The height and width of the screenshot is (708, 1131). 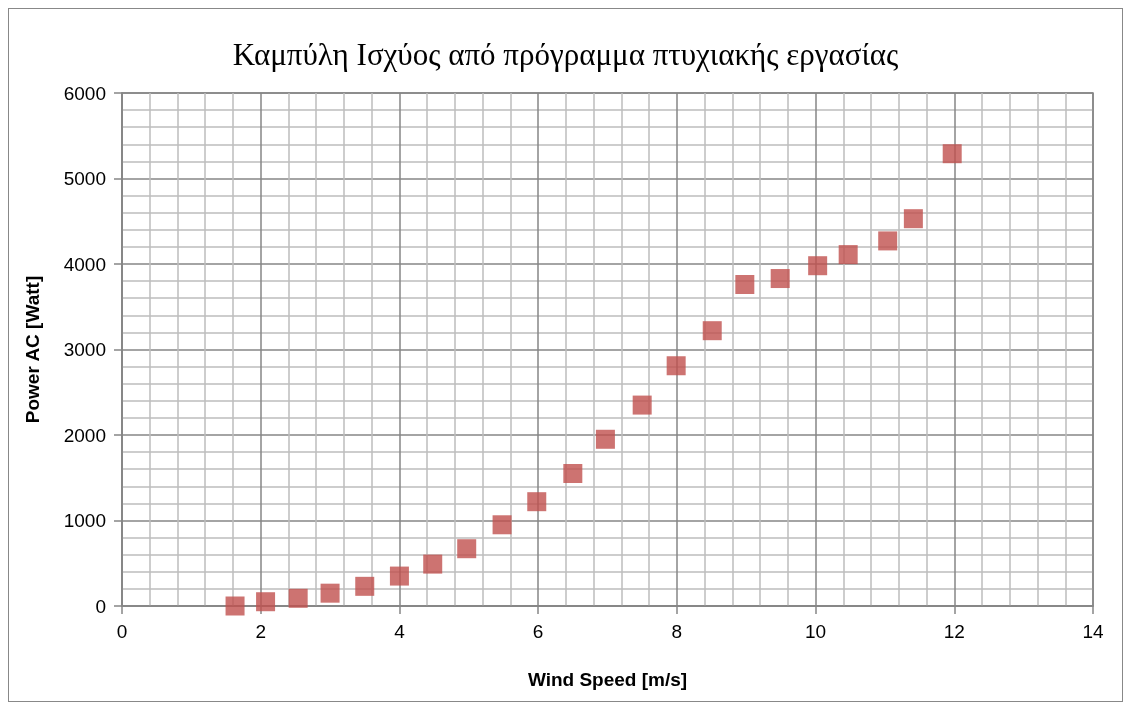 What do you see at coordinates (84, 520) in the screenshot?
I see `y-tick-label: 1000` at bounding box center [84, 520].